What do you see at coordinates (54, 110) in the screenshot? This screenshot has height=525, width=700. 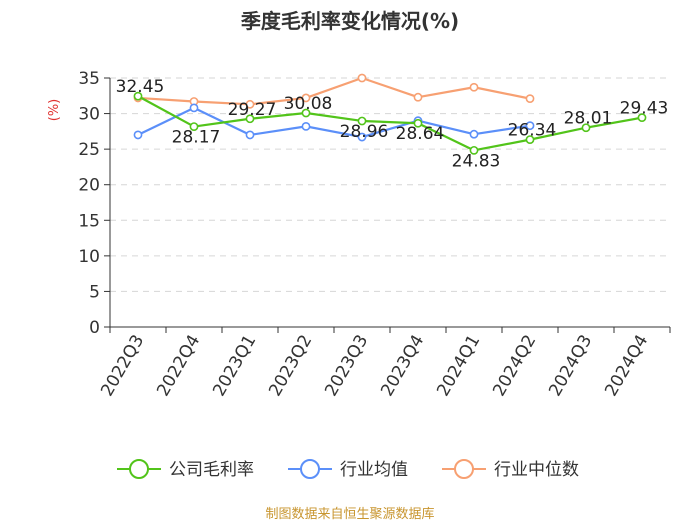 I see `y-axis-label: (%)` at bounding box center [54, 110].